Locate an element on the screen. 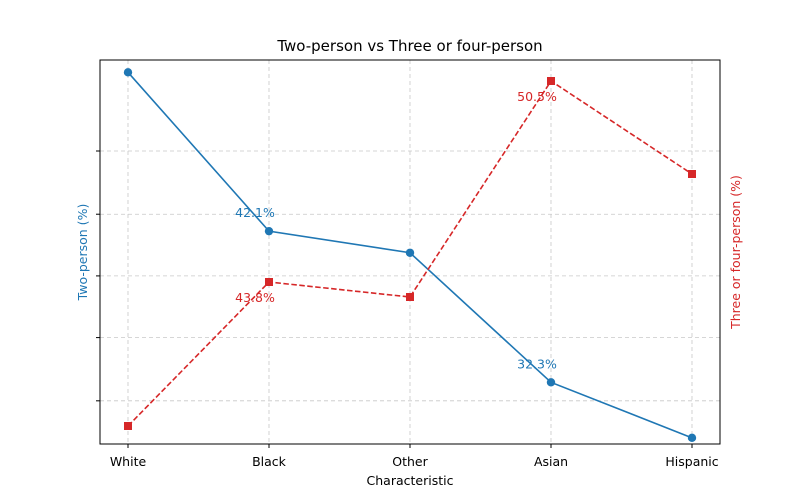 The width and height of the screenshot is (800, 500). y-axis-left-title: Two-person (%) is located at coordinates (82, 253).